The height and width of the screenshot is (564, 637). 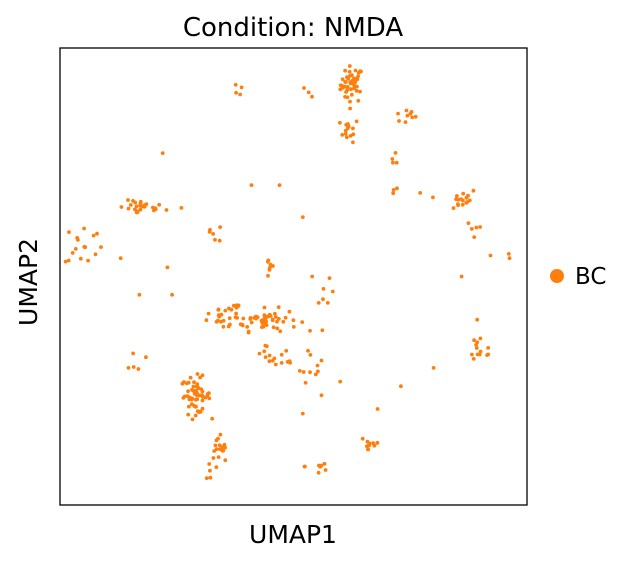 I want to click on legend: BC, so click(x=578, y=277).